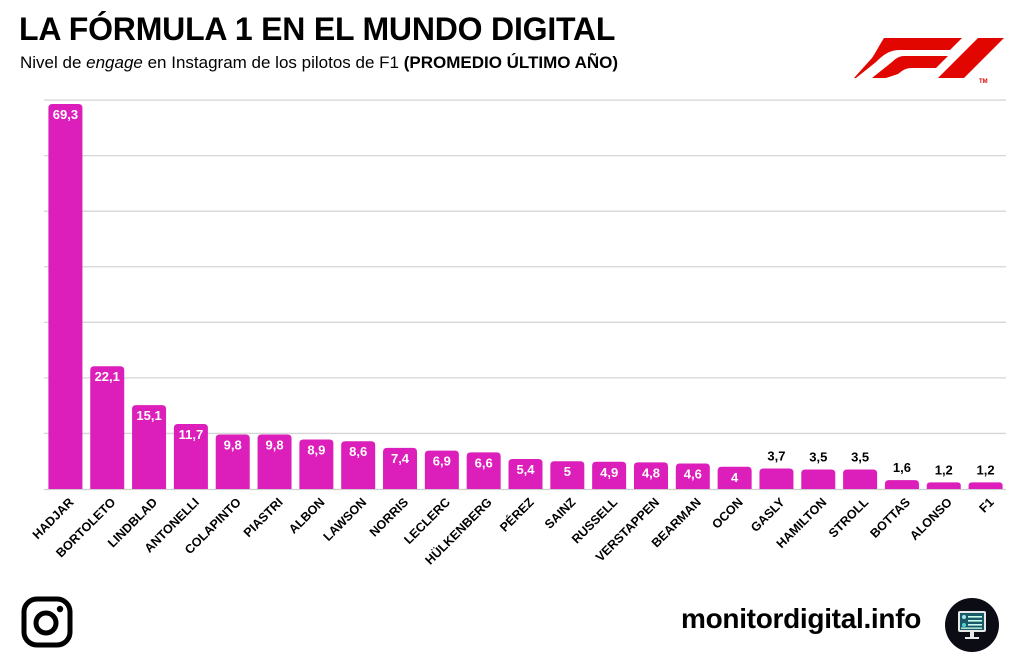 This screenshot has height=660, width=1024. I want to click on data-label: 6,6, so click(484, 462).